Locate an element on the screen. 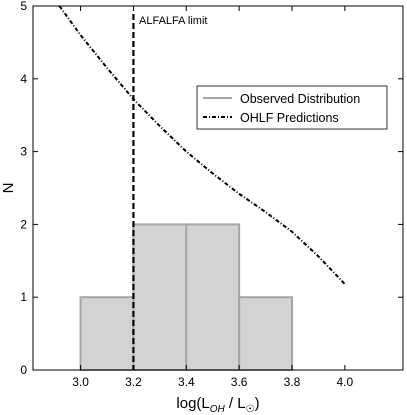 The height and width of the screenshot is (415, 407). x-tick-label-3: 3.6 is located at coordinates (239, 382).